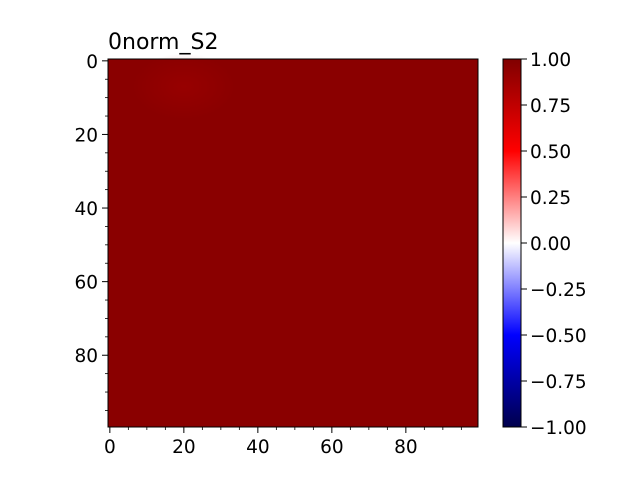 The image size is (640, 480). Describe the element at coordinates (558, 336) in the screenshot. I see `colorbar-tick-label: −0.50` at that location.